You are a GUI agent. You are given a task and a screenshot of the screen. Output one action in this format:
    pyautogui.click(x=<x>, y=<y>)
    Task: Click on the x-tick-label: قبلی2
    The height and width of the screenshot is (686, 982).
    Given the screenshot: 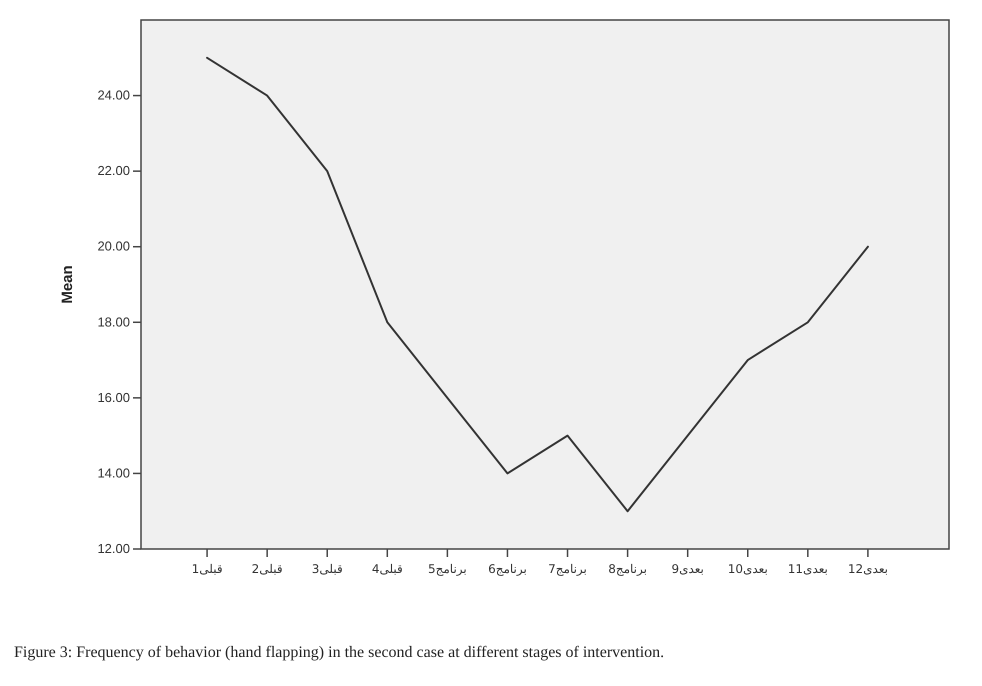 What is the action you would take?
    pyautogui.click(x=267, y=569)
    